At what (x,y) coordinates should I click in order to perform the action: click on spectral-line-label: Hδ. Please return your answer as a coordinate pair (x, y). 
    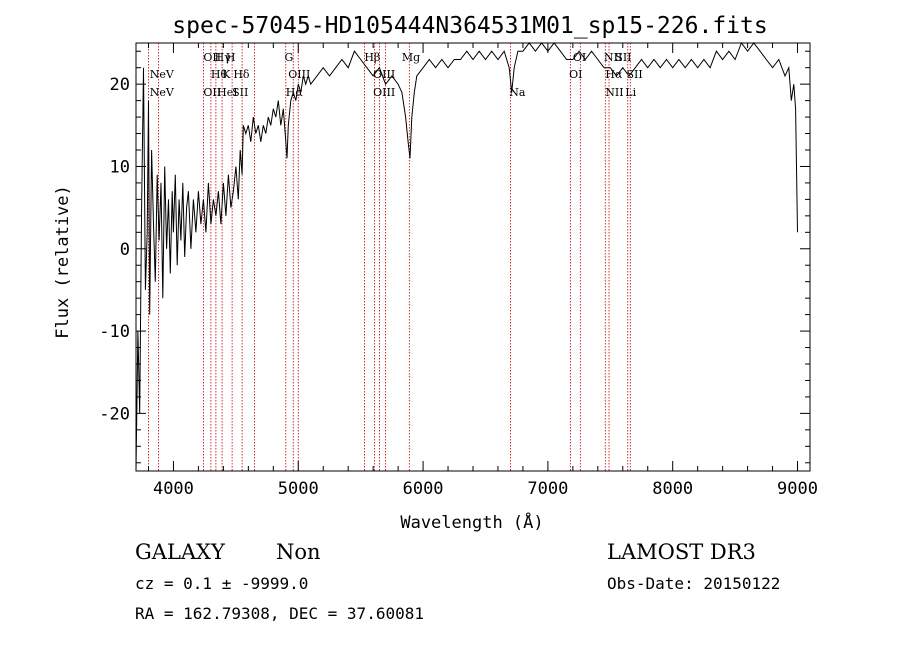
    Looking at the image, I should click on (241, 74).